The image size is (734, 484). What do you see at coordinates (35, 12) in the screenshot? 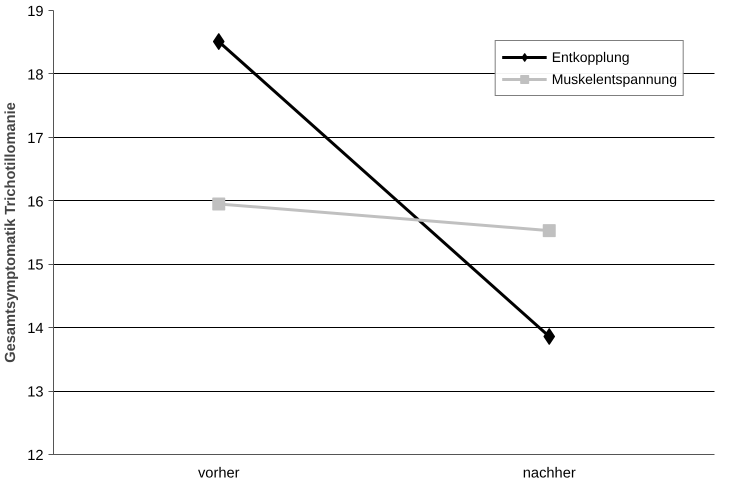
I see `y-tick-label: 19` at bounding box center [35, 12].